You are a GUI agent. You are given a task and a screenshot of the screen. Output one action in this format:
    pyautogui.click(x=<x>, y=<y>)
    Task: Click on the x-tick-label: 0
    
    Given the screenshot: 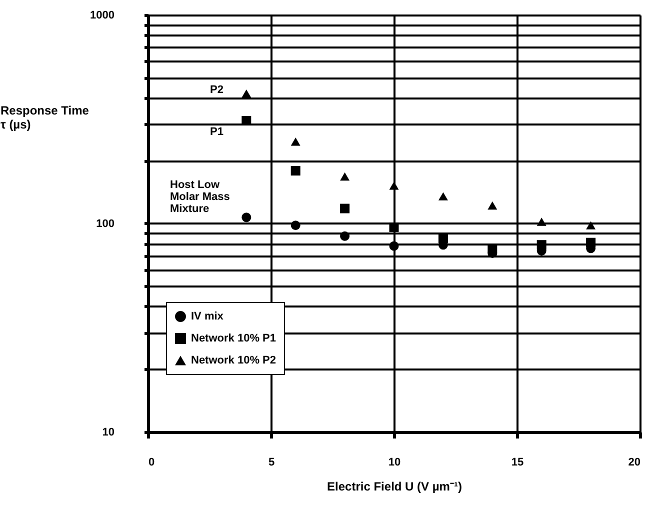 What is the action you would take?
    pyautogui.click(x=151, y=462)
    